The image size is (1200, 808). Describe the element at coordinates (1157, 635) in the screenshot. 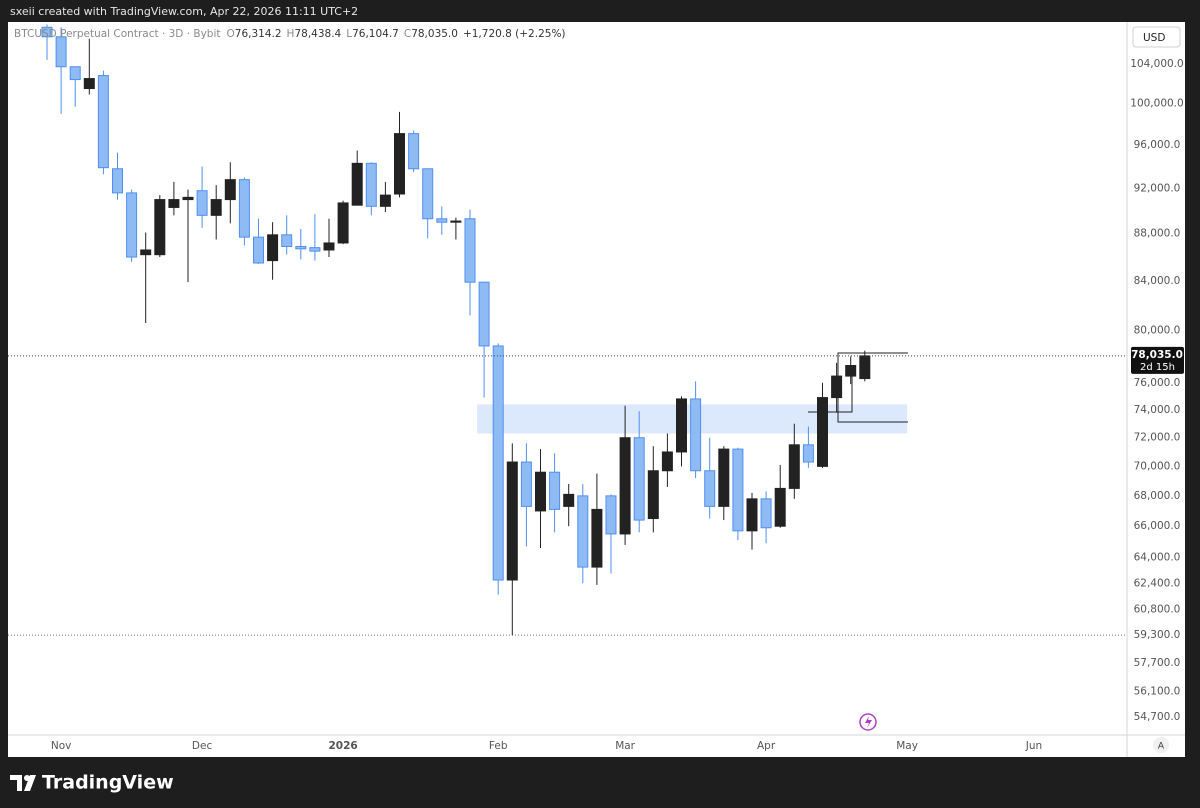

I see `y-tick-label: 59,300.0` at that location.